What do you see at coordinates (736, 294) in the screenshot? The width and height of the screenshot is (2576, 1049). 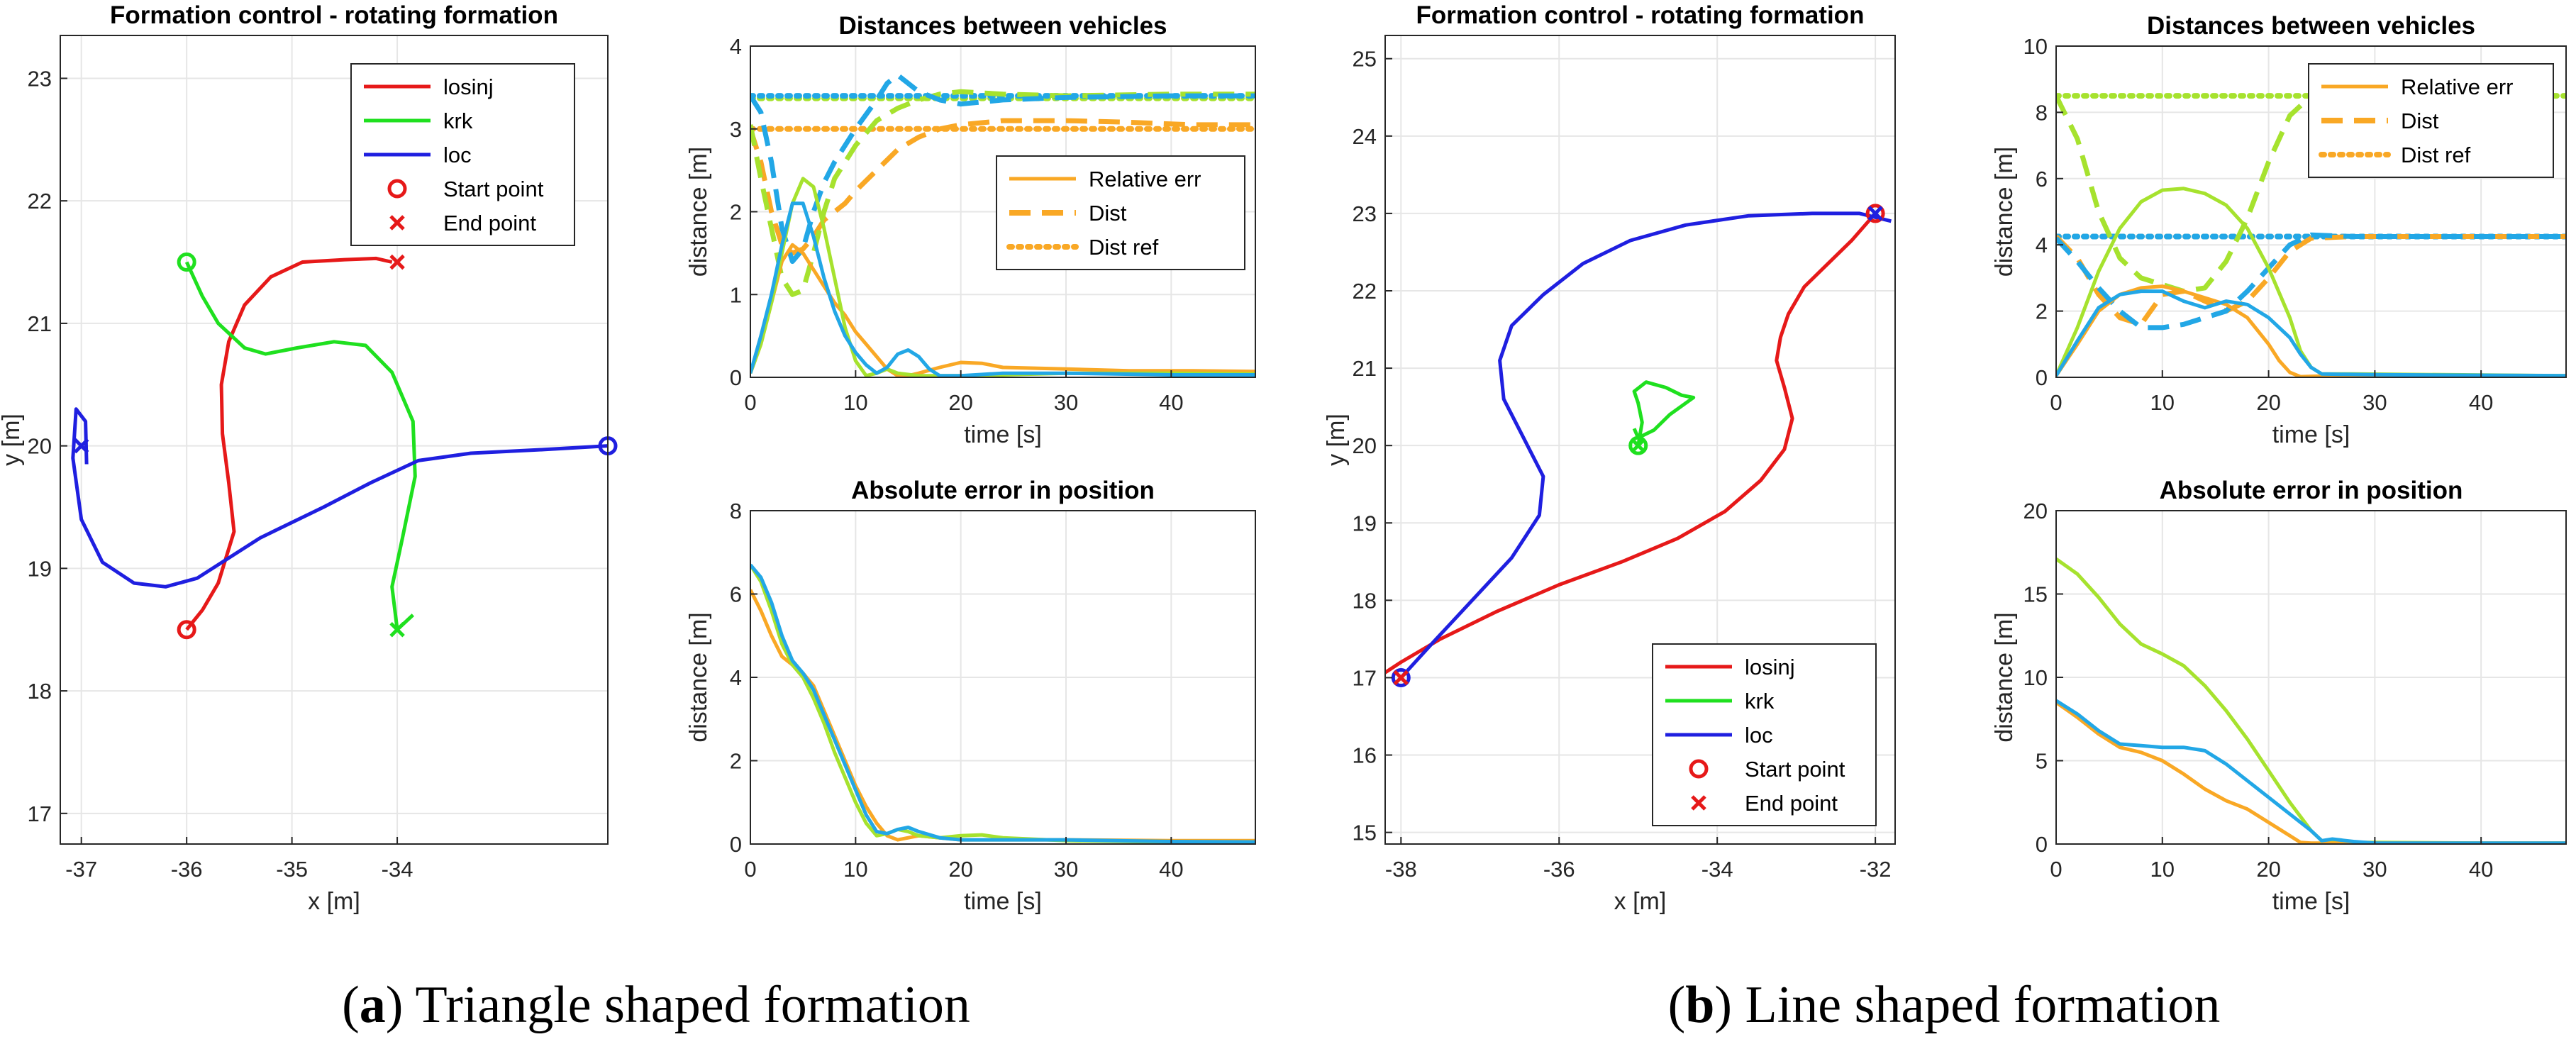 I see `y-tick-label: 1` at bounding box center [736, 294].